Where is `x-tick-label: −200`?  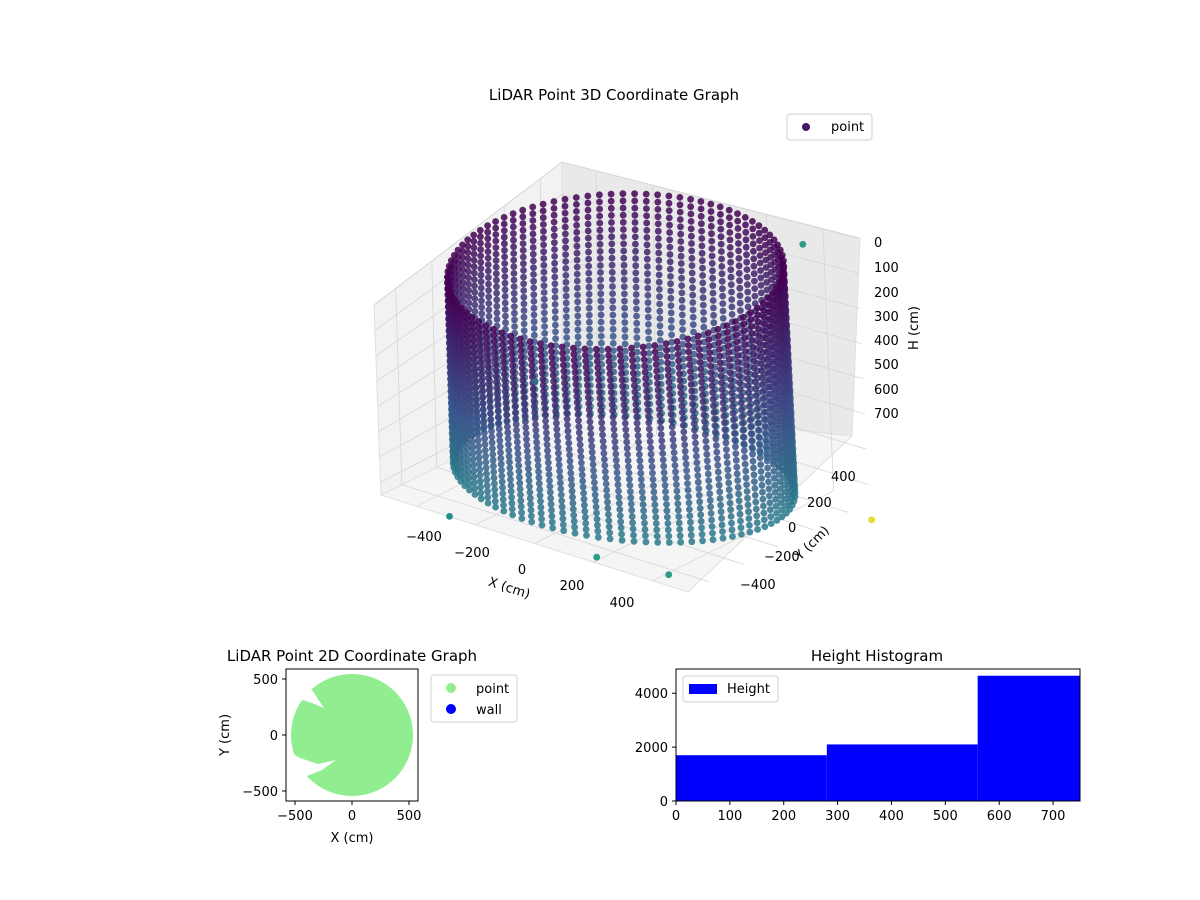
x-tick-label: −200 is located at coordinates (472, 553).